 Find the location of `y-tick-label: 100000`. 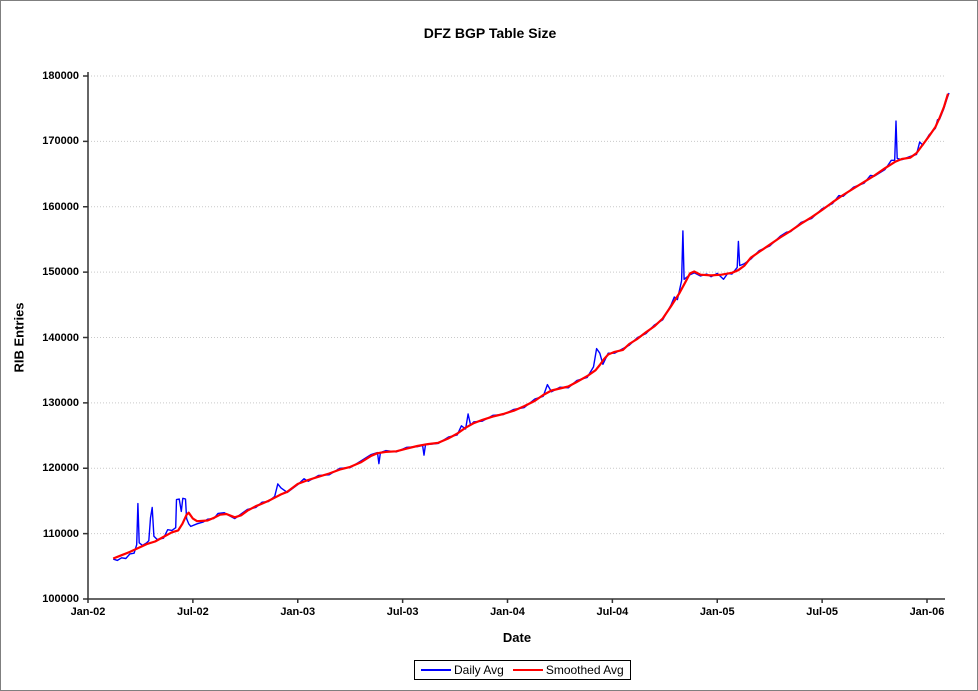

y-tick-label: 100000 is located at coordinates (60, 599).